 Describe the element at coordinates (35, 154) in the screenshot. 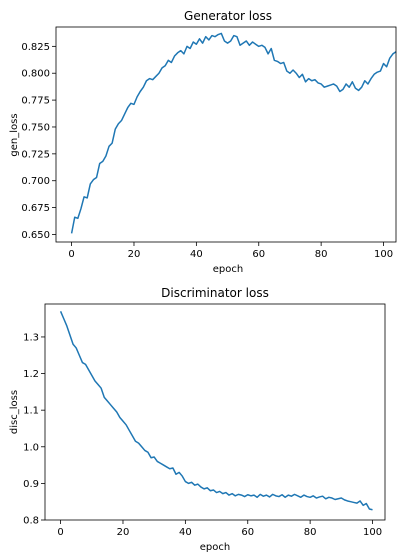

I see `y-tick-label: 0.725` at that location.